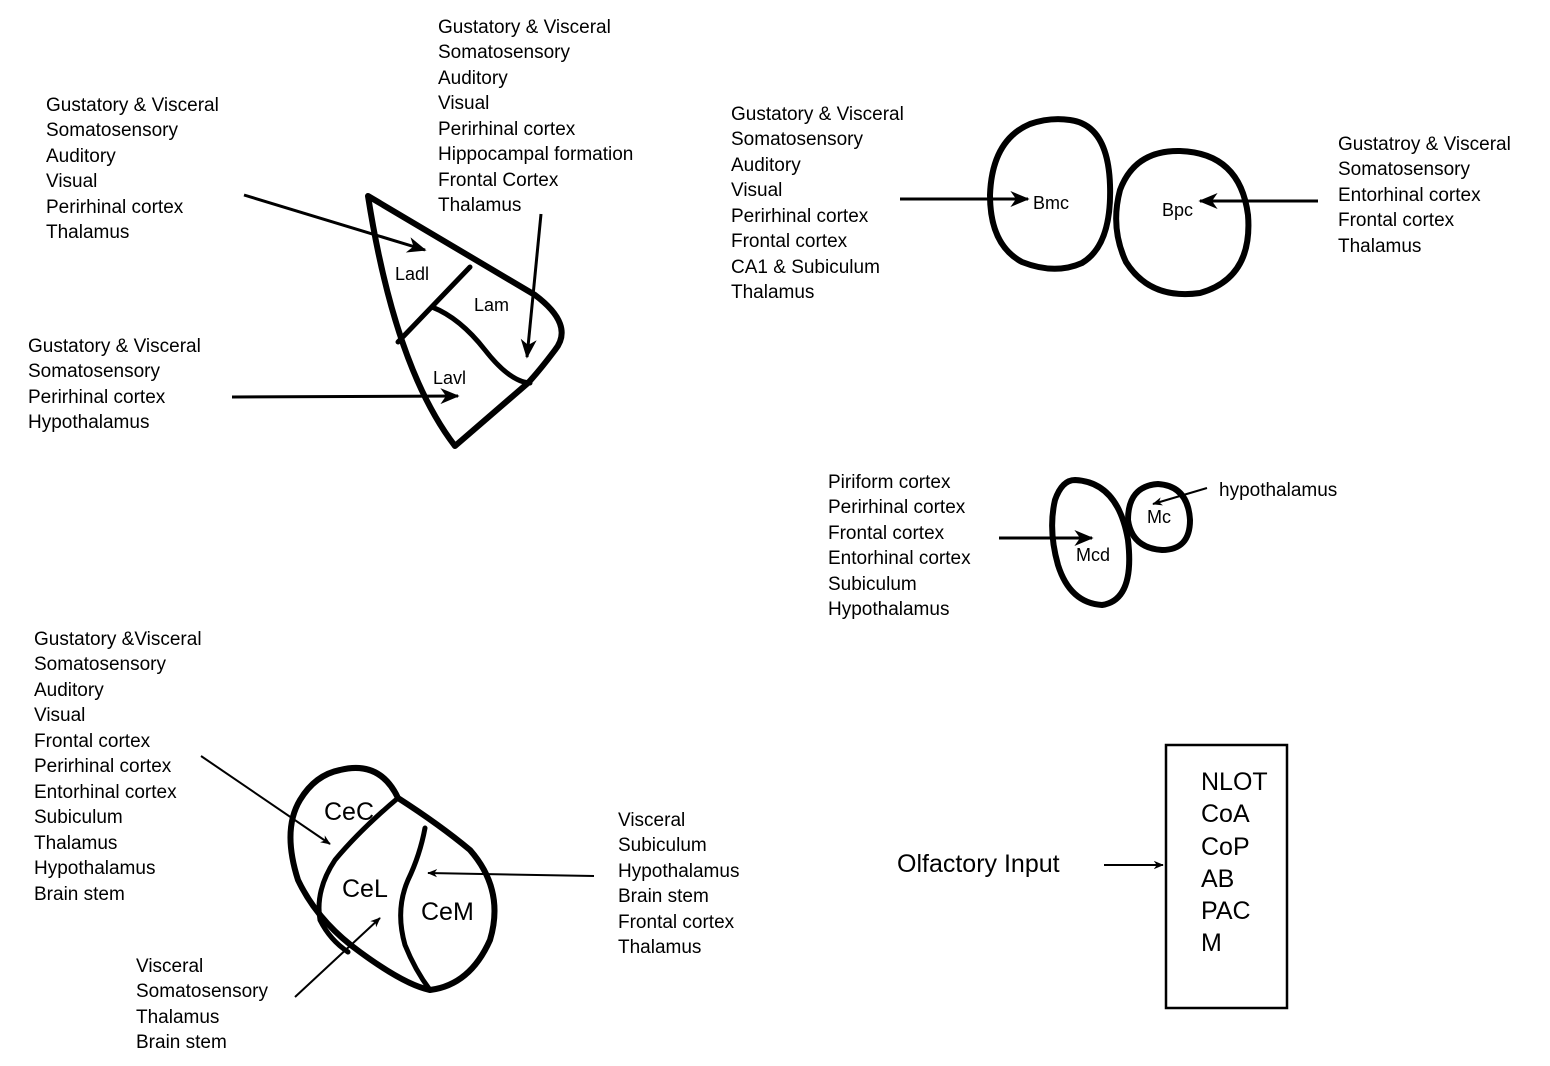  I want to click on mcd-outline, so click(1091, 542).